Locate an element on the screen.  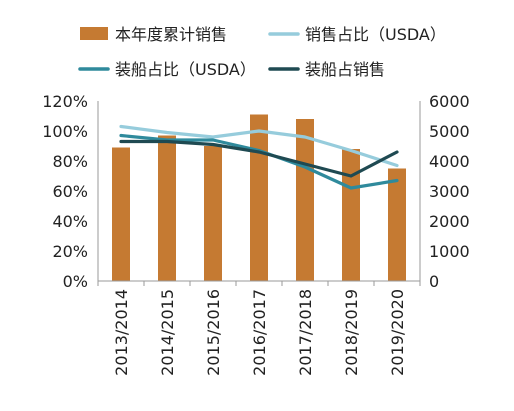
legend-label: 装船占销售 is located at coordinates (345, 69).